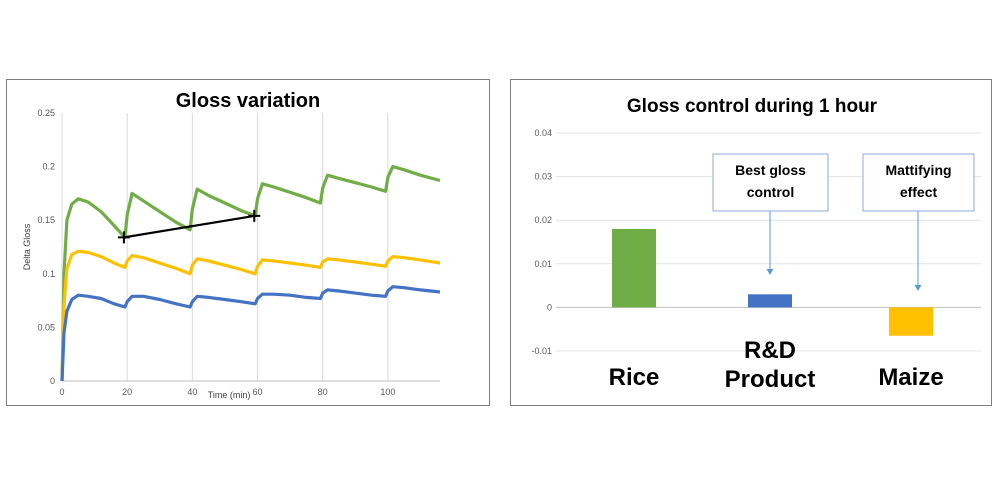 The width and height of the screenshot is (1000, 500). Describe the element at coordinates (189, 226) in the screenshot. I see `trend-line` at that location.